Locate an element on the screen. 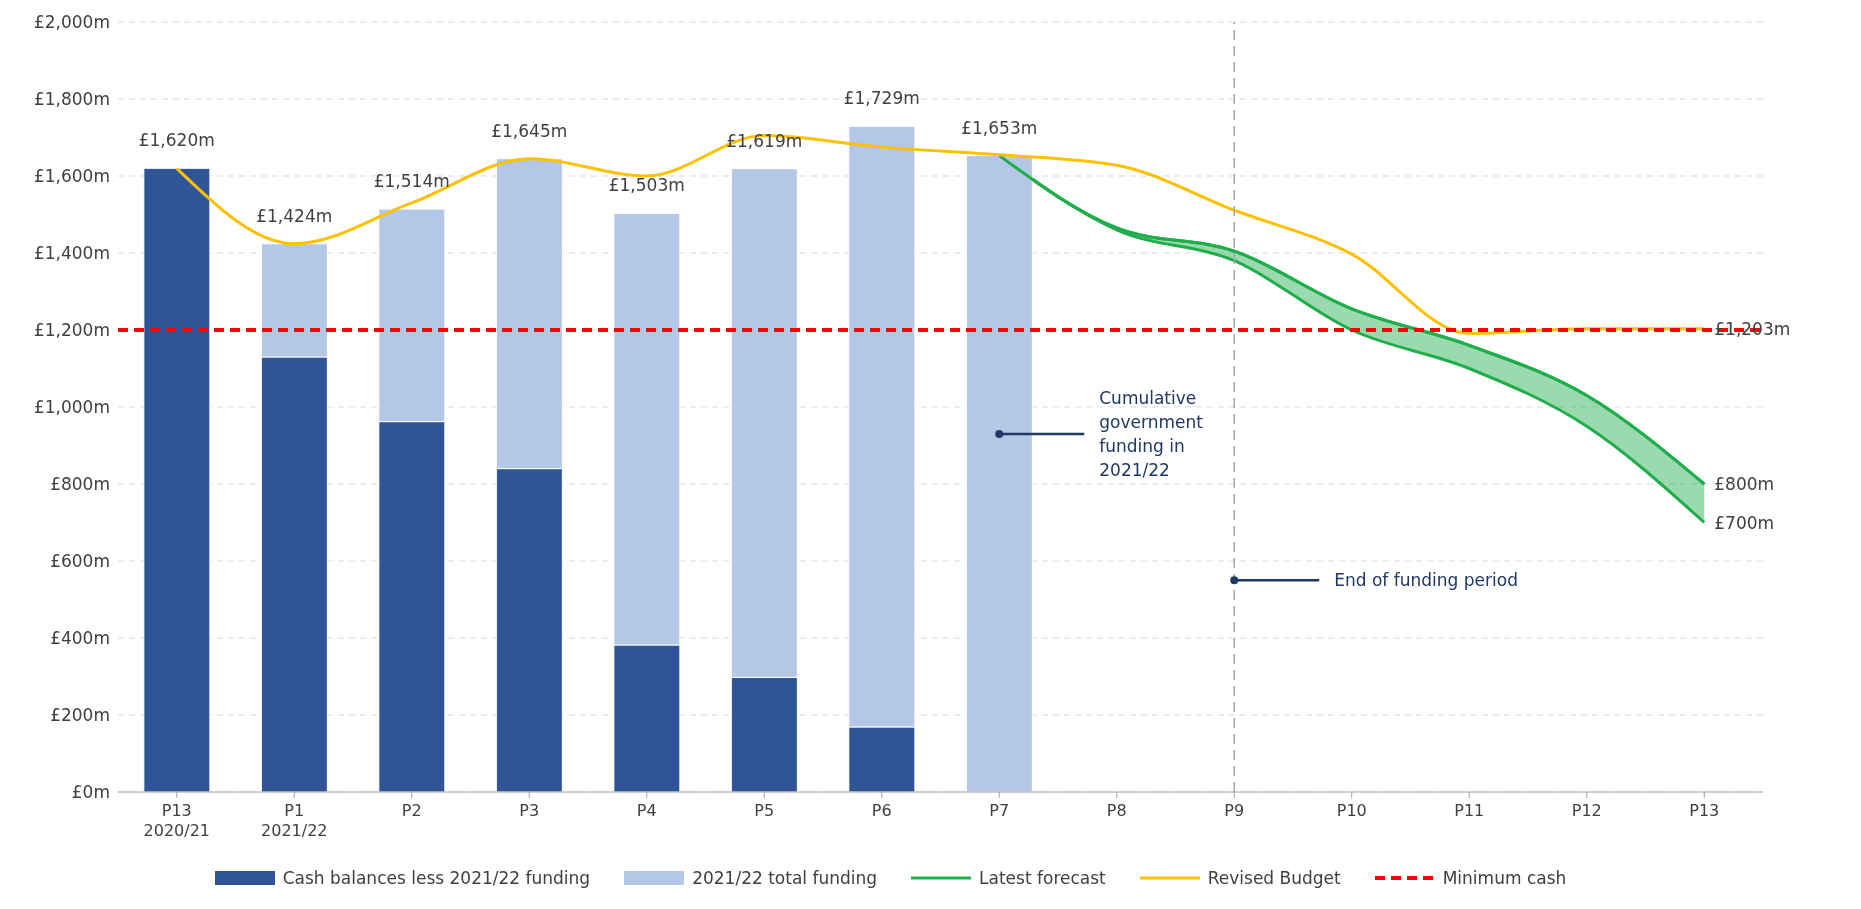  x-tick-label: P2 is located at coordinates (411, 810).